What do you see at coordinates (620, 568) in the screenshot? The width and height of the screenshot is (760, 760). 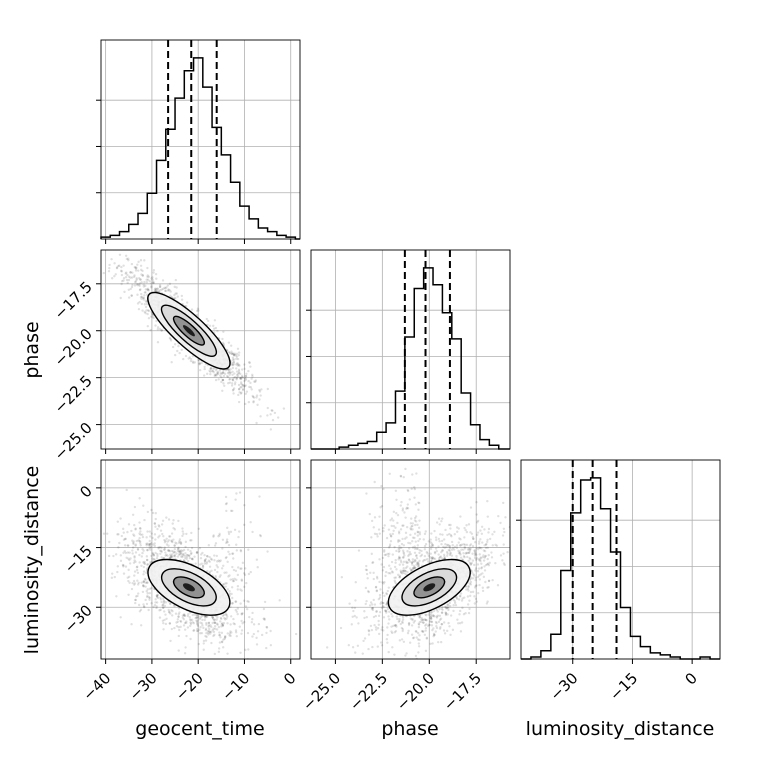 I see `hist-step-luminosity_distance` at bounding box center [620, 568].